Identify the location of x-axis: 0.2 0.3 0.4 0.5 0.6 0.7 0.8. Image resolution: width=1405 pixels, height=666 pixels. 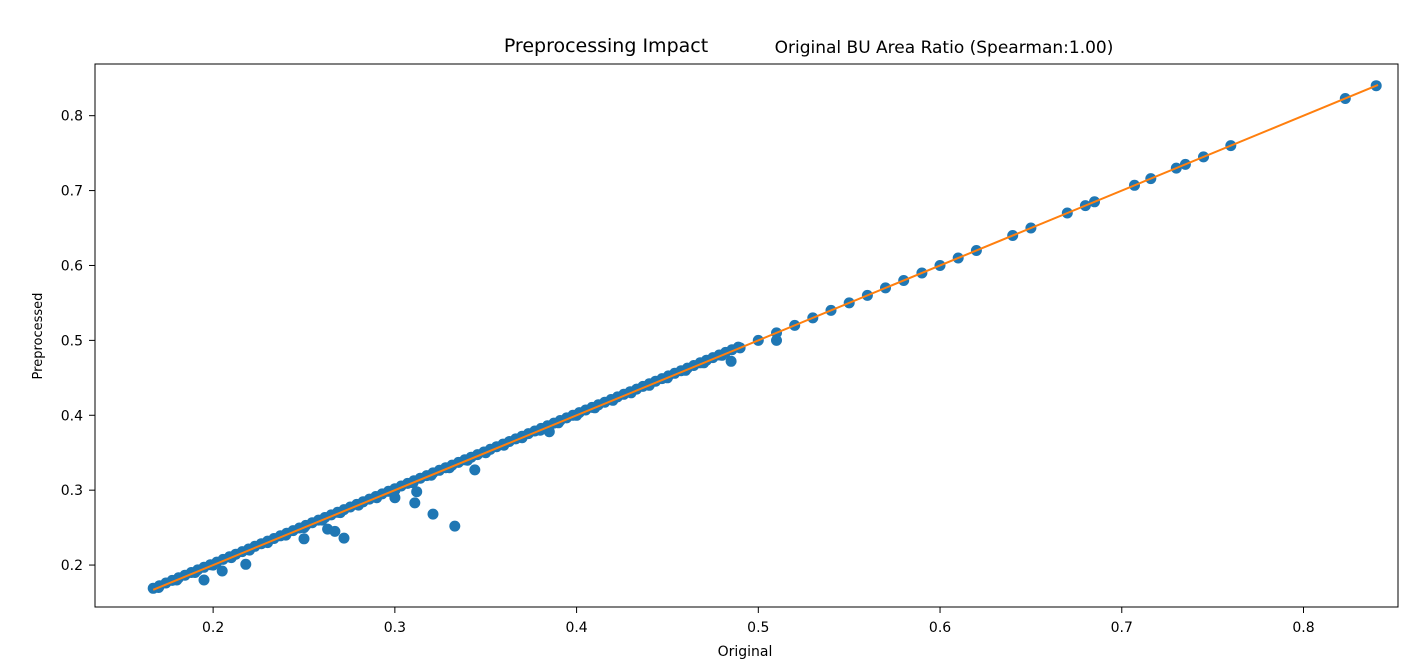
(758, 621).